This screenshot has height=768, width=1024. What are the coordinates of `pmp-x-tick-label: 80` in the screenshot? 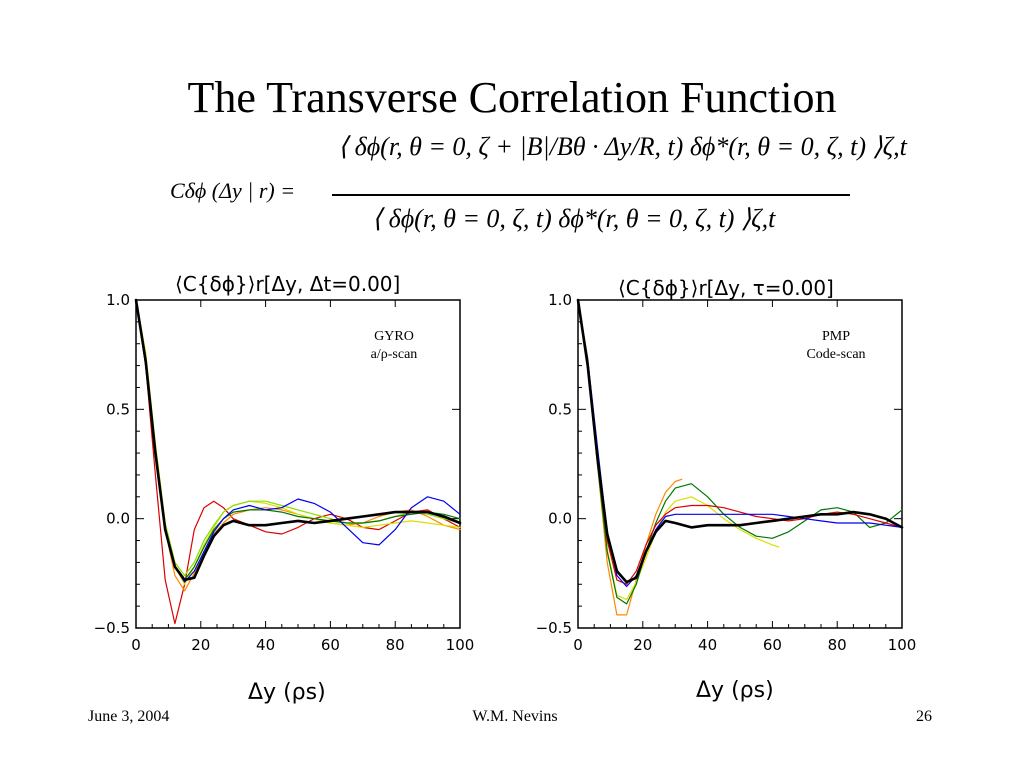 It's located at (837, 645).